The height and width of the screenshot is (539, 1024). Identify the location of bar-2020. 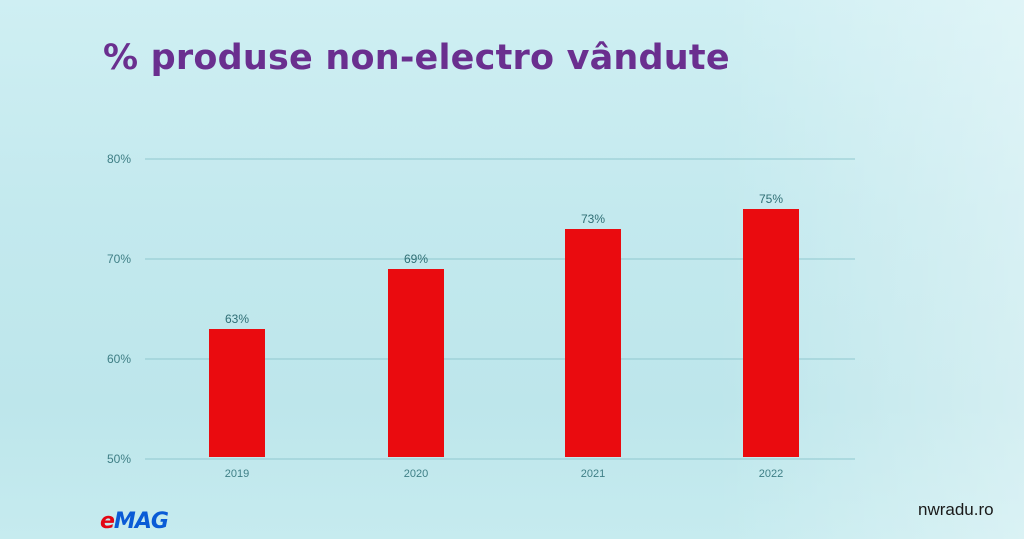
(416, 363).